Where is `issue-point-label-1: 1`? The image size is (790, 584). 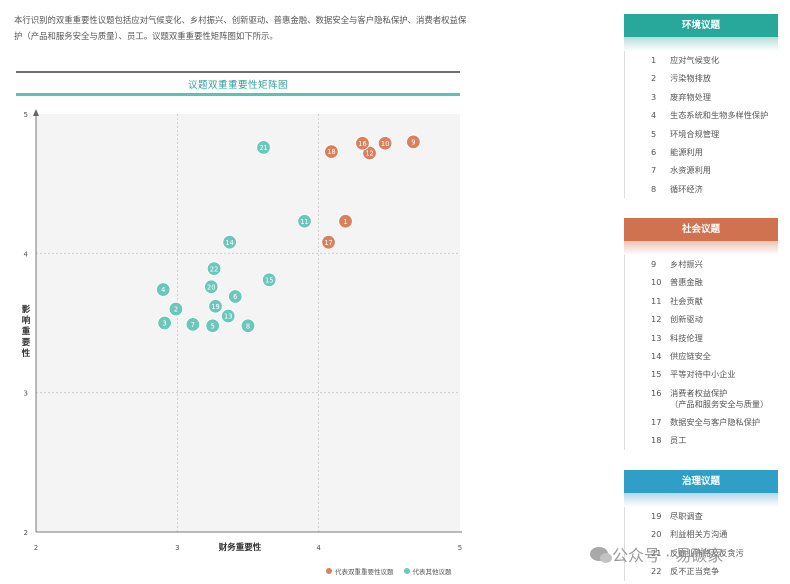 issue-point-label-1: 1 is located at coordinates (345, 222).